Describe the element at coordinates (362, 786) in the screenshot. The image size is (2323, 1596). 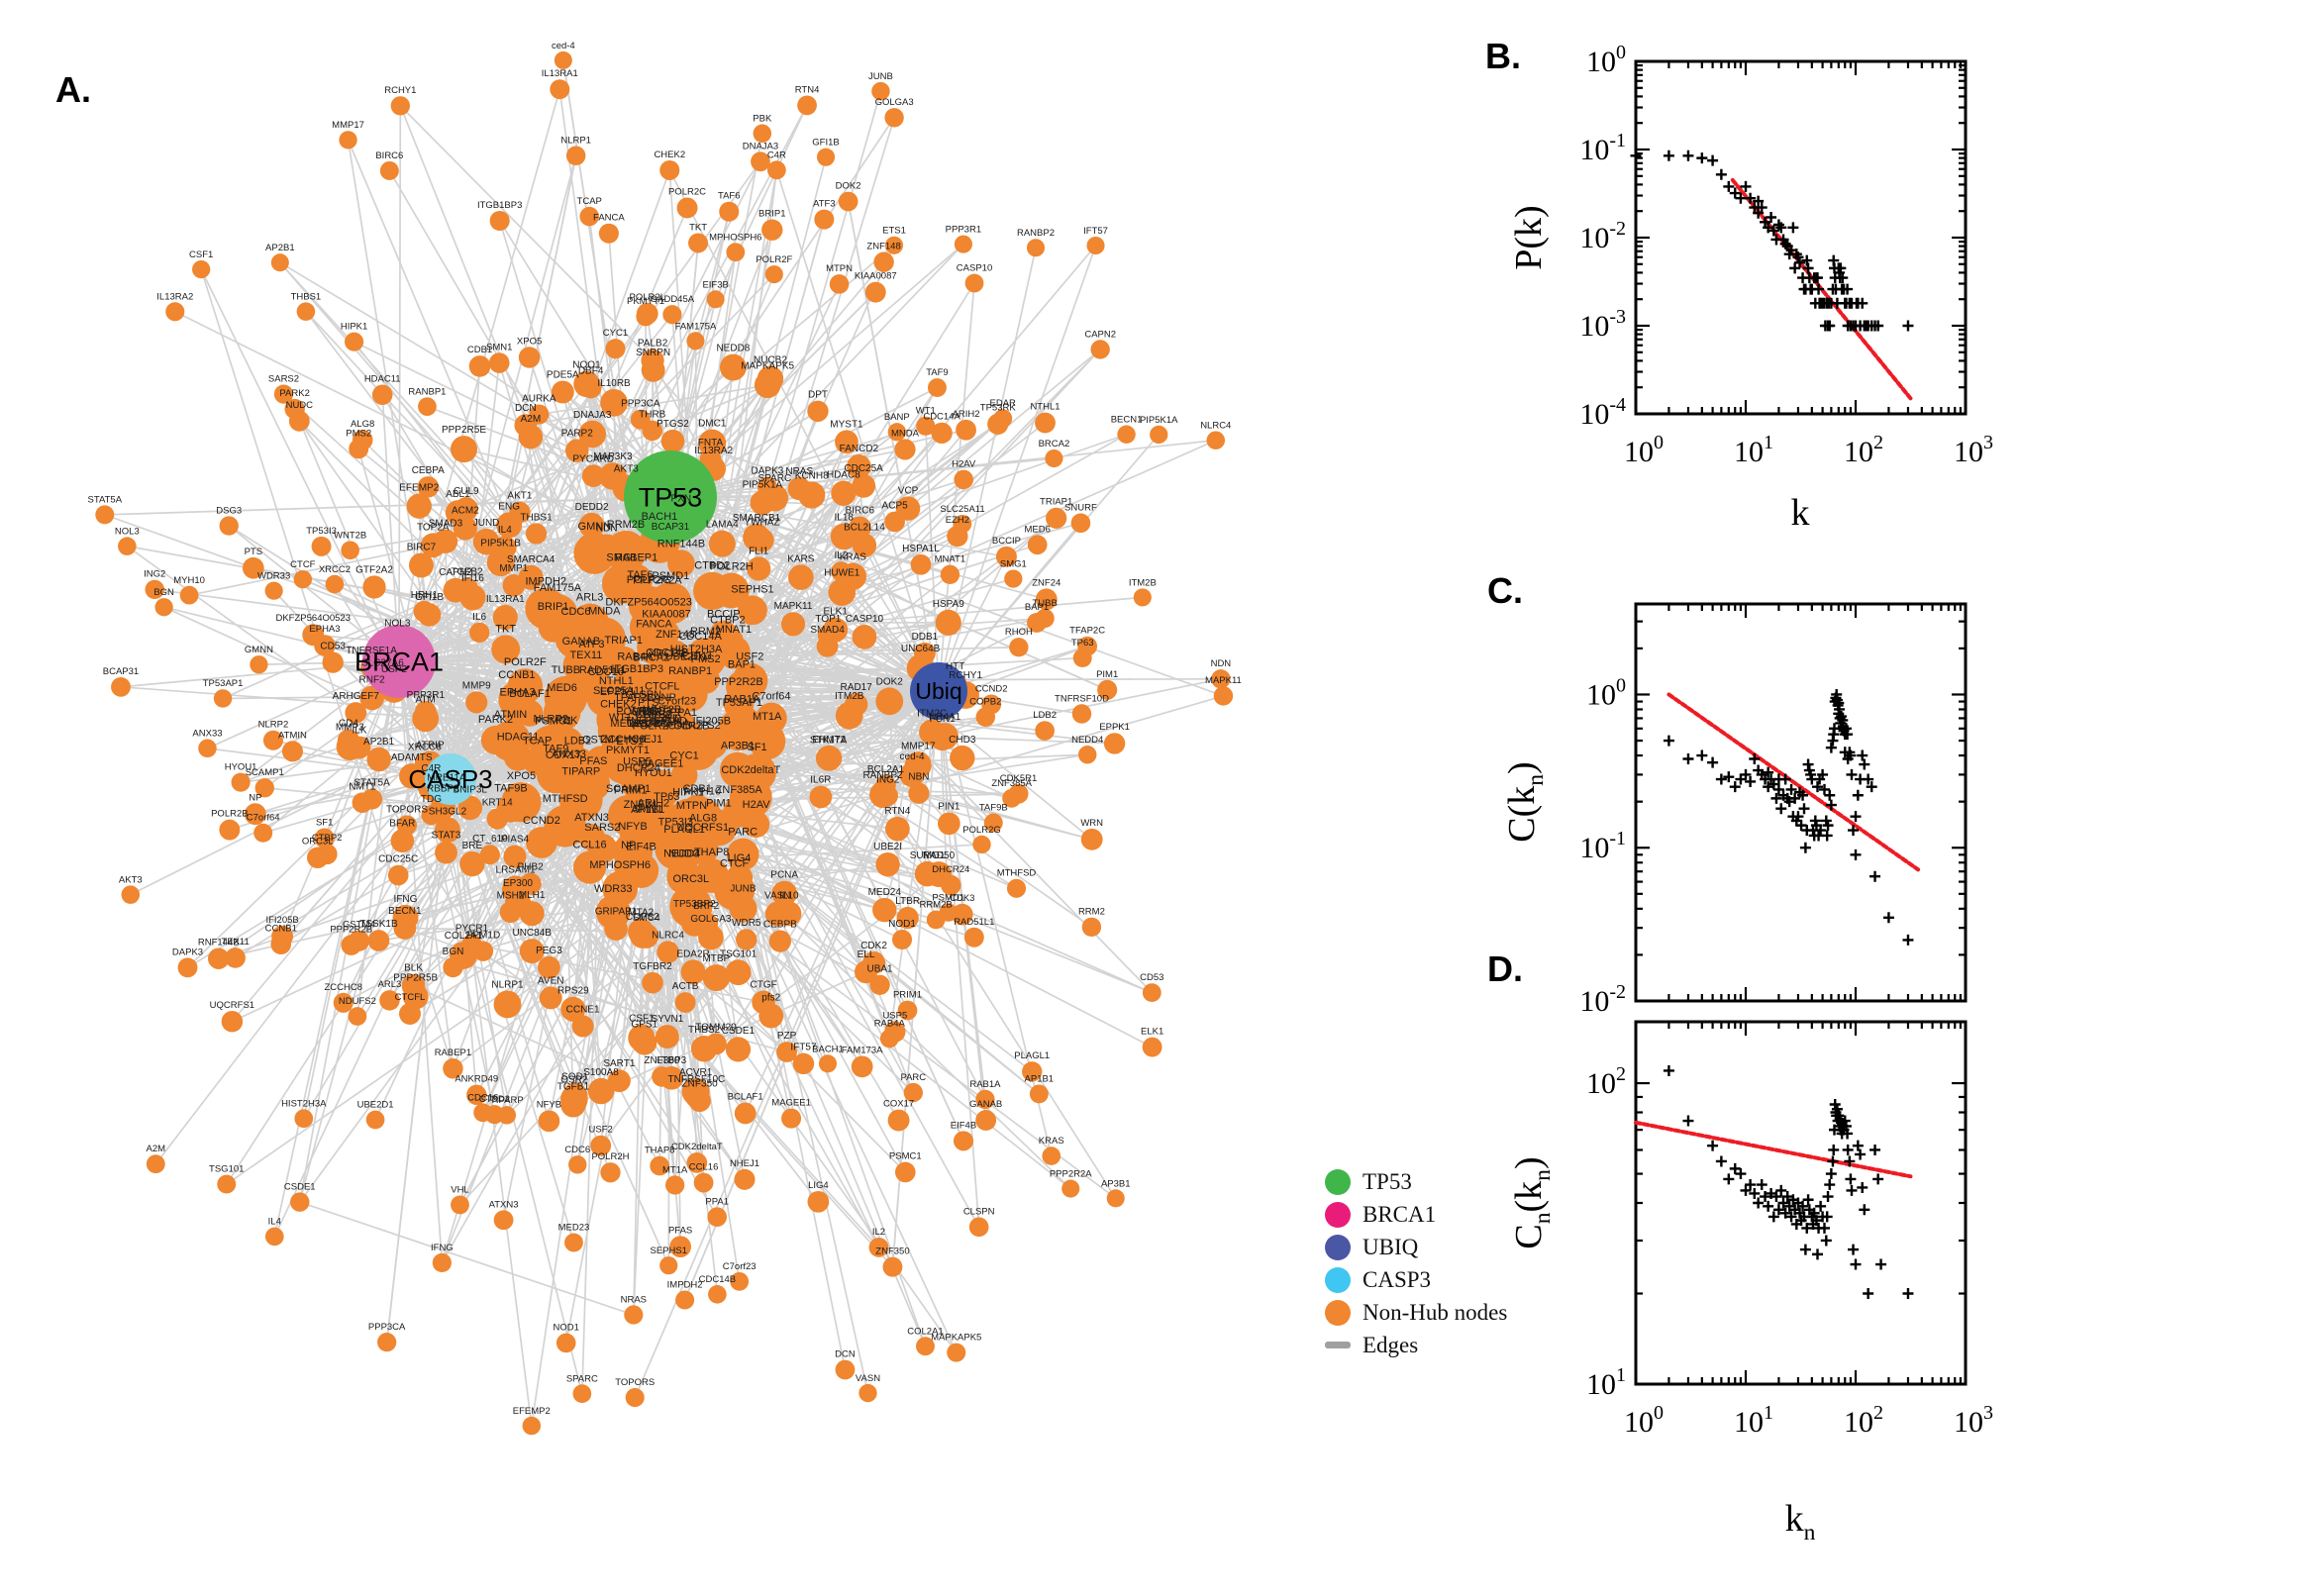
I see `network-node-label: NMT1` at that location.